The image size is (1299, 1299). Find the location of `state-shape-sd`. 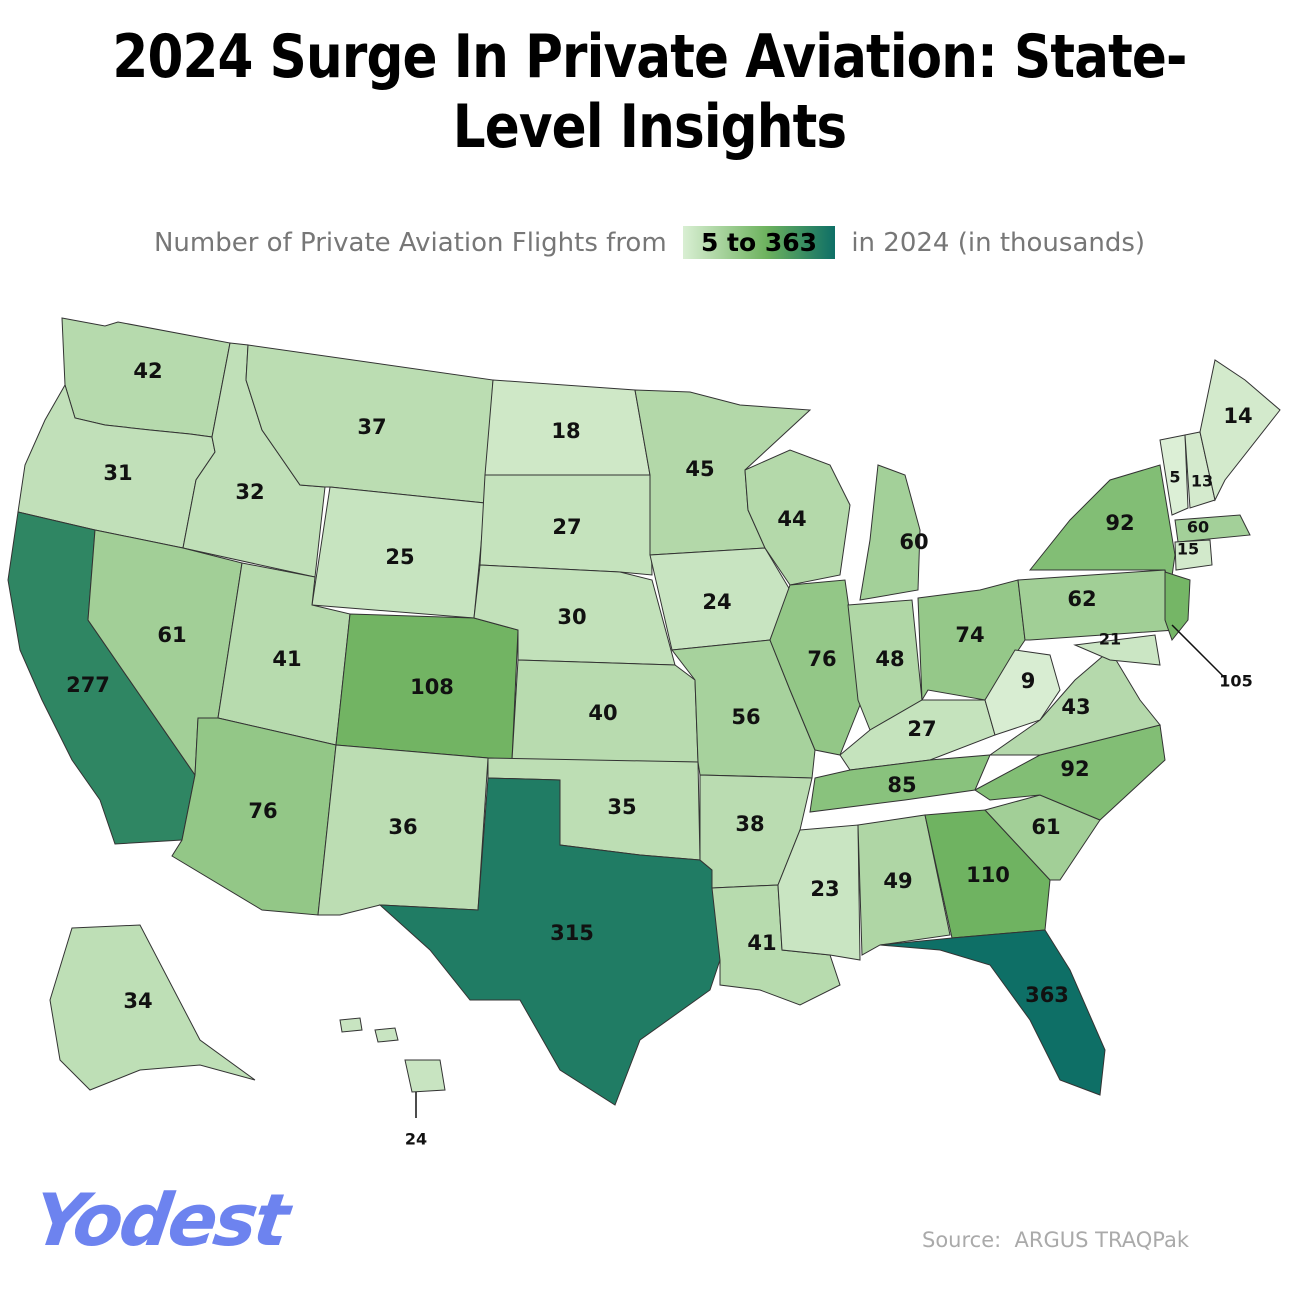

state-shape-sd is located at coordinates (566, 525).